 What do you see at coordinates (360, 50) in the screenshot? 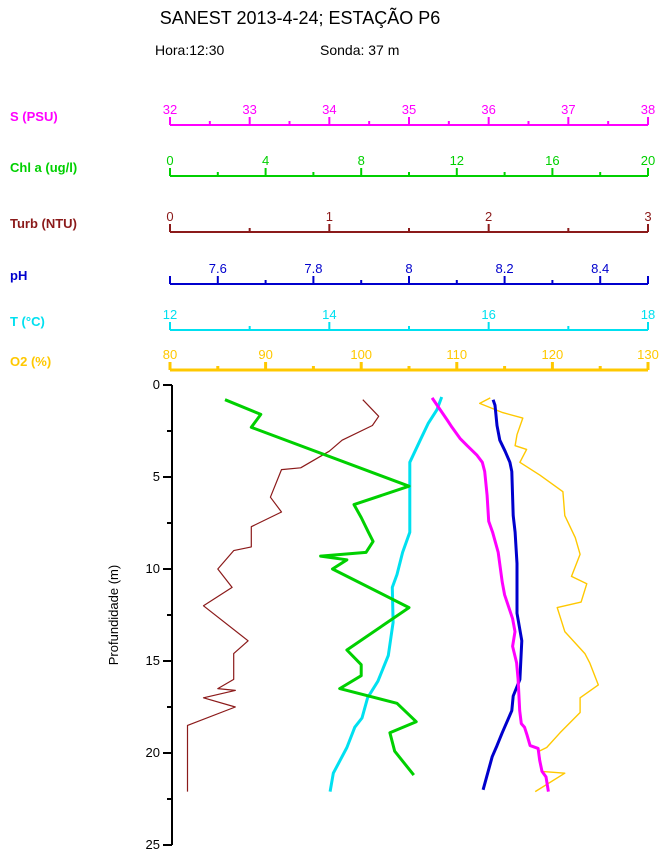
I see `subtitle-sonda: Sonda: 37 m` at bounding box center [360, 50].